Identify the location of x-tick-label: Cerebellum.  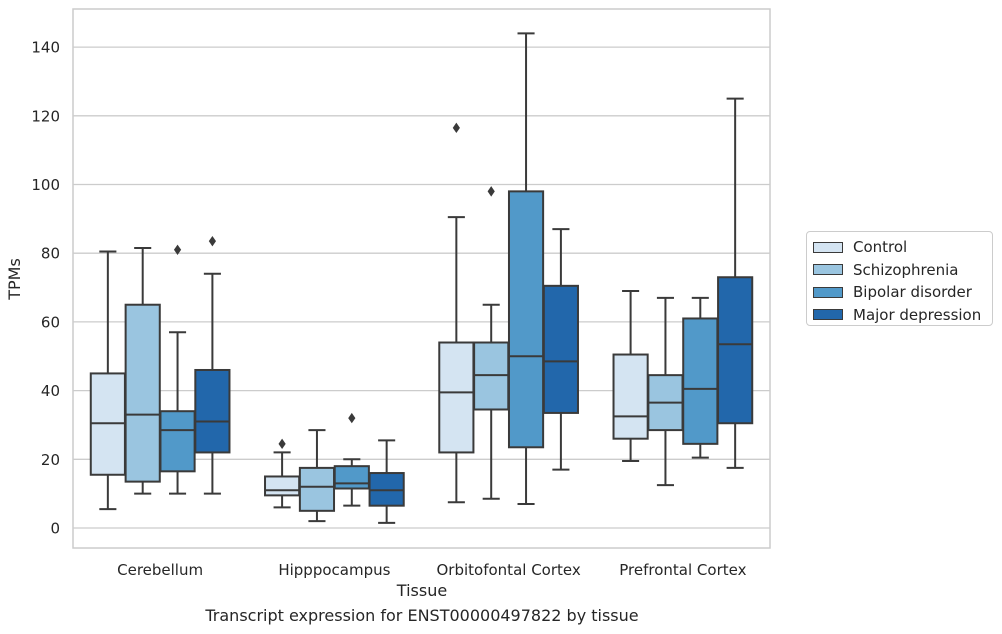
(160, 570).